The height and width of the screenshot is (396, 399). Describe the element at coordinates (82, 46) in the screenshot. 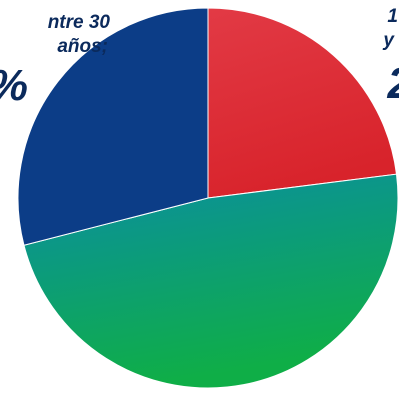

I see `slice-label: años;` at that location.